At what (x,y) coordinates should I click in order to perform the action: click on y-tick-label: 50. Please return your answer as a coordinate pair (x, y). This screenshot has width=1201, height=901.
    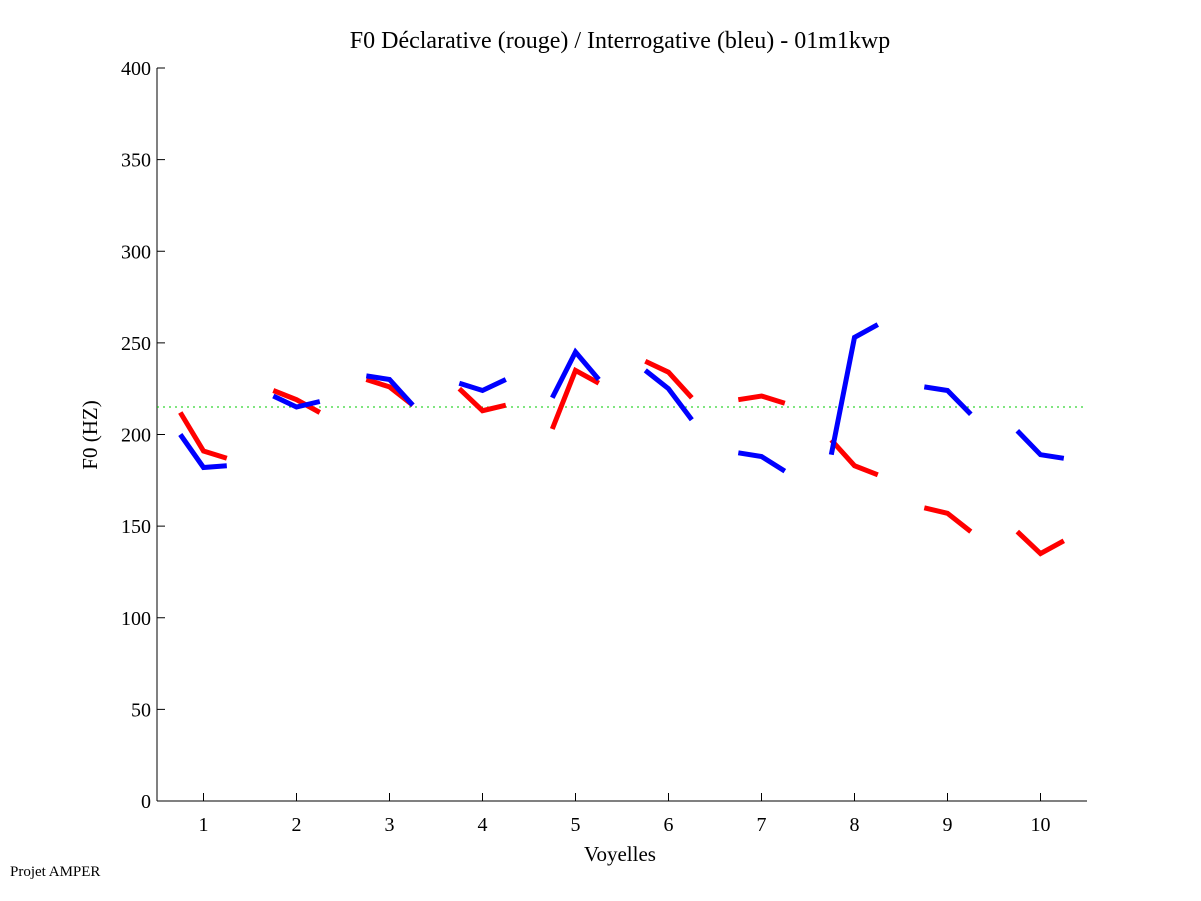
    Looking at the image, I should click on (141, 710).